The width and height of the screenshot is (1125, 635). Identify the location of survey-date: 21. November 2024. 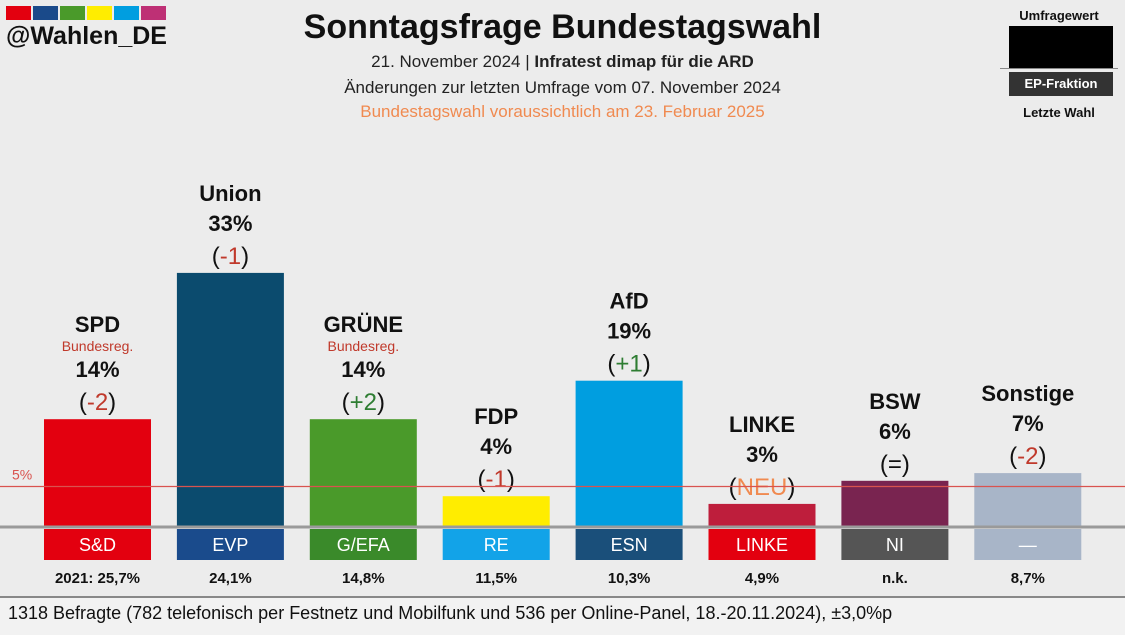
(446, 61).